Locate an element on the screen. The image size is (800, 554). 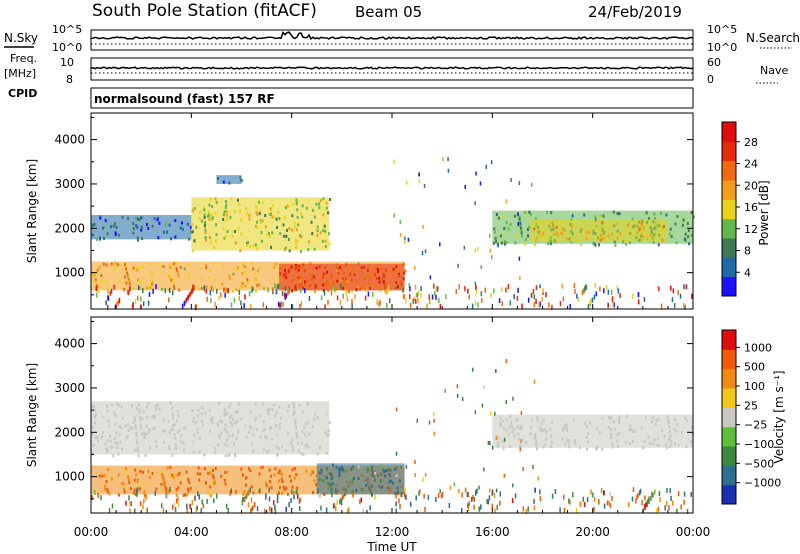
colorbar-swatch is located at coordinates (729, 190).